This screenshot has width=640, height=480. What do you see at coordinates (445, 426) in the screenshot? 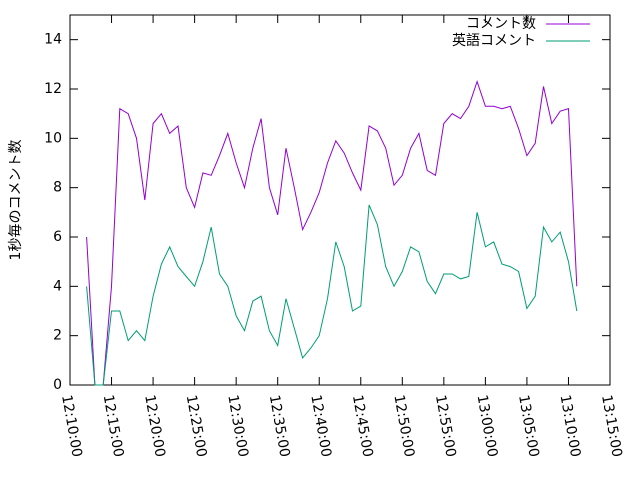
I see `x-tick-label: 12:55:00` at bounding box center [445, 426].